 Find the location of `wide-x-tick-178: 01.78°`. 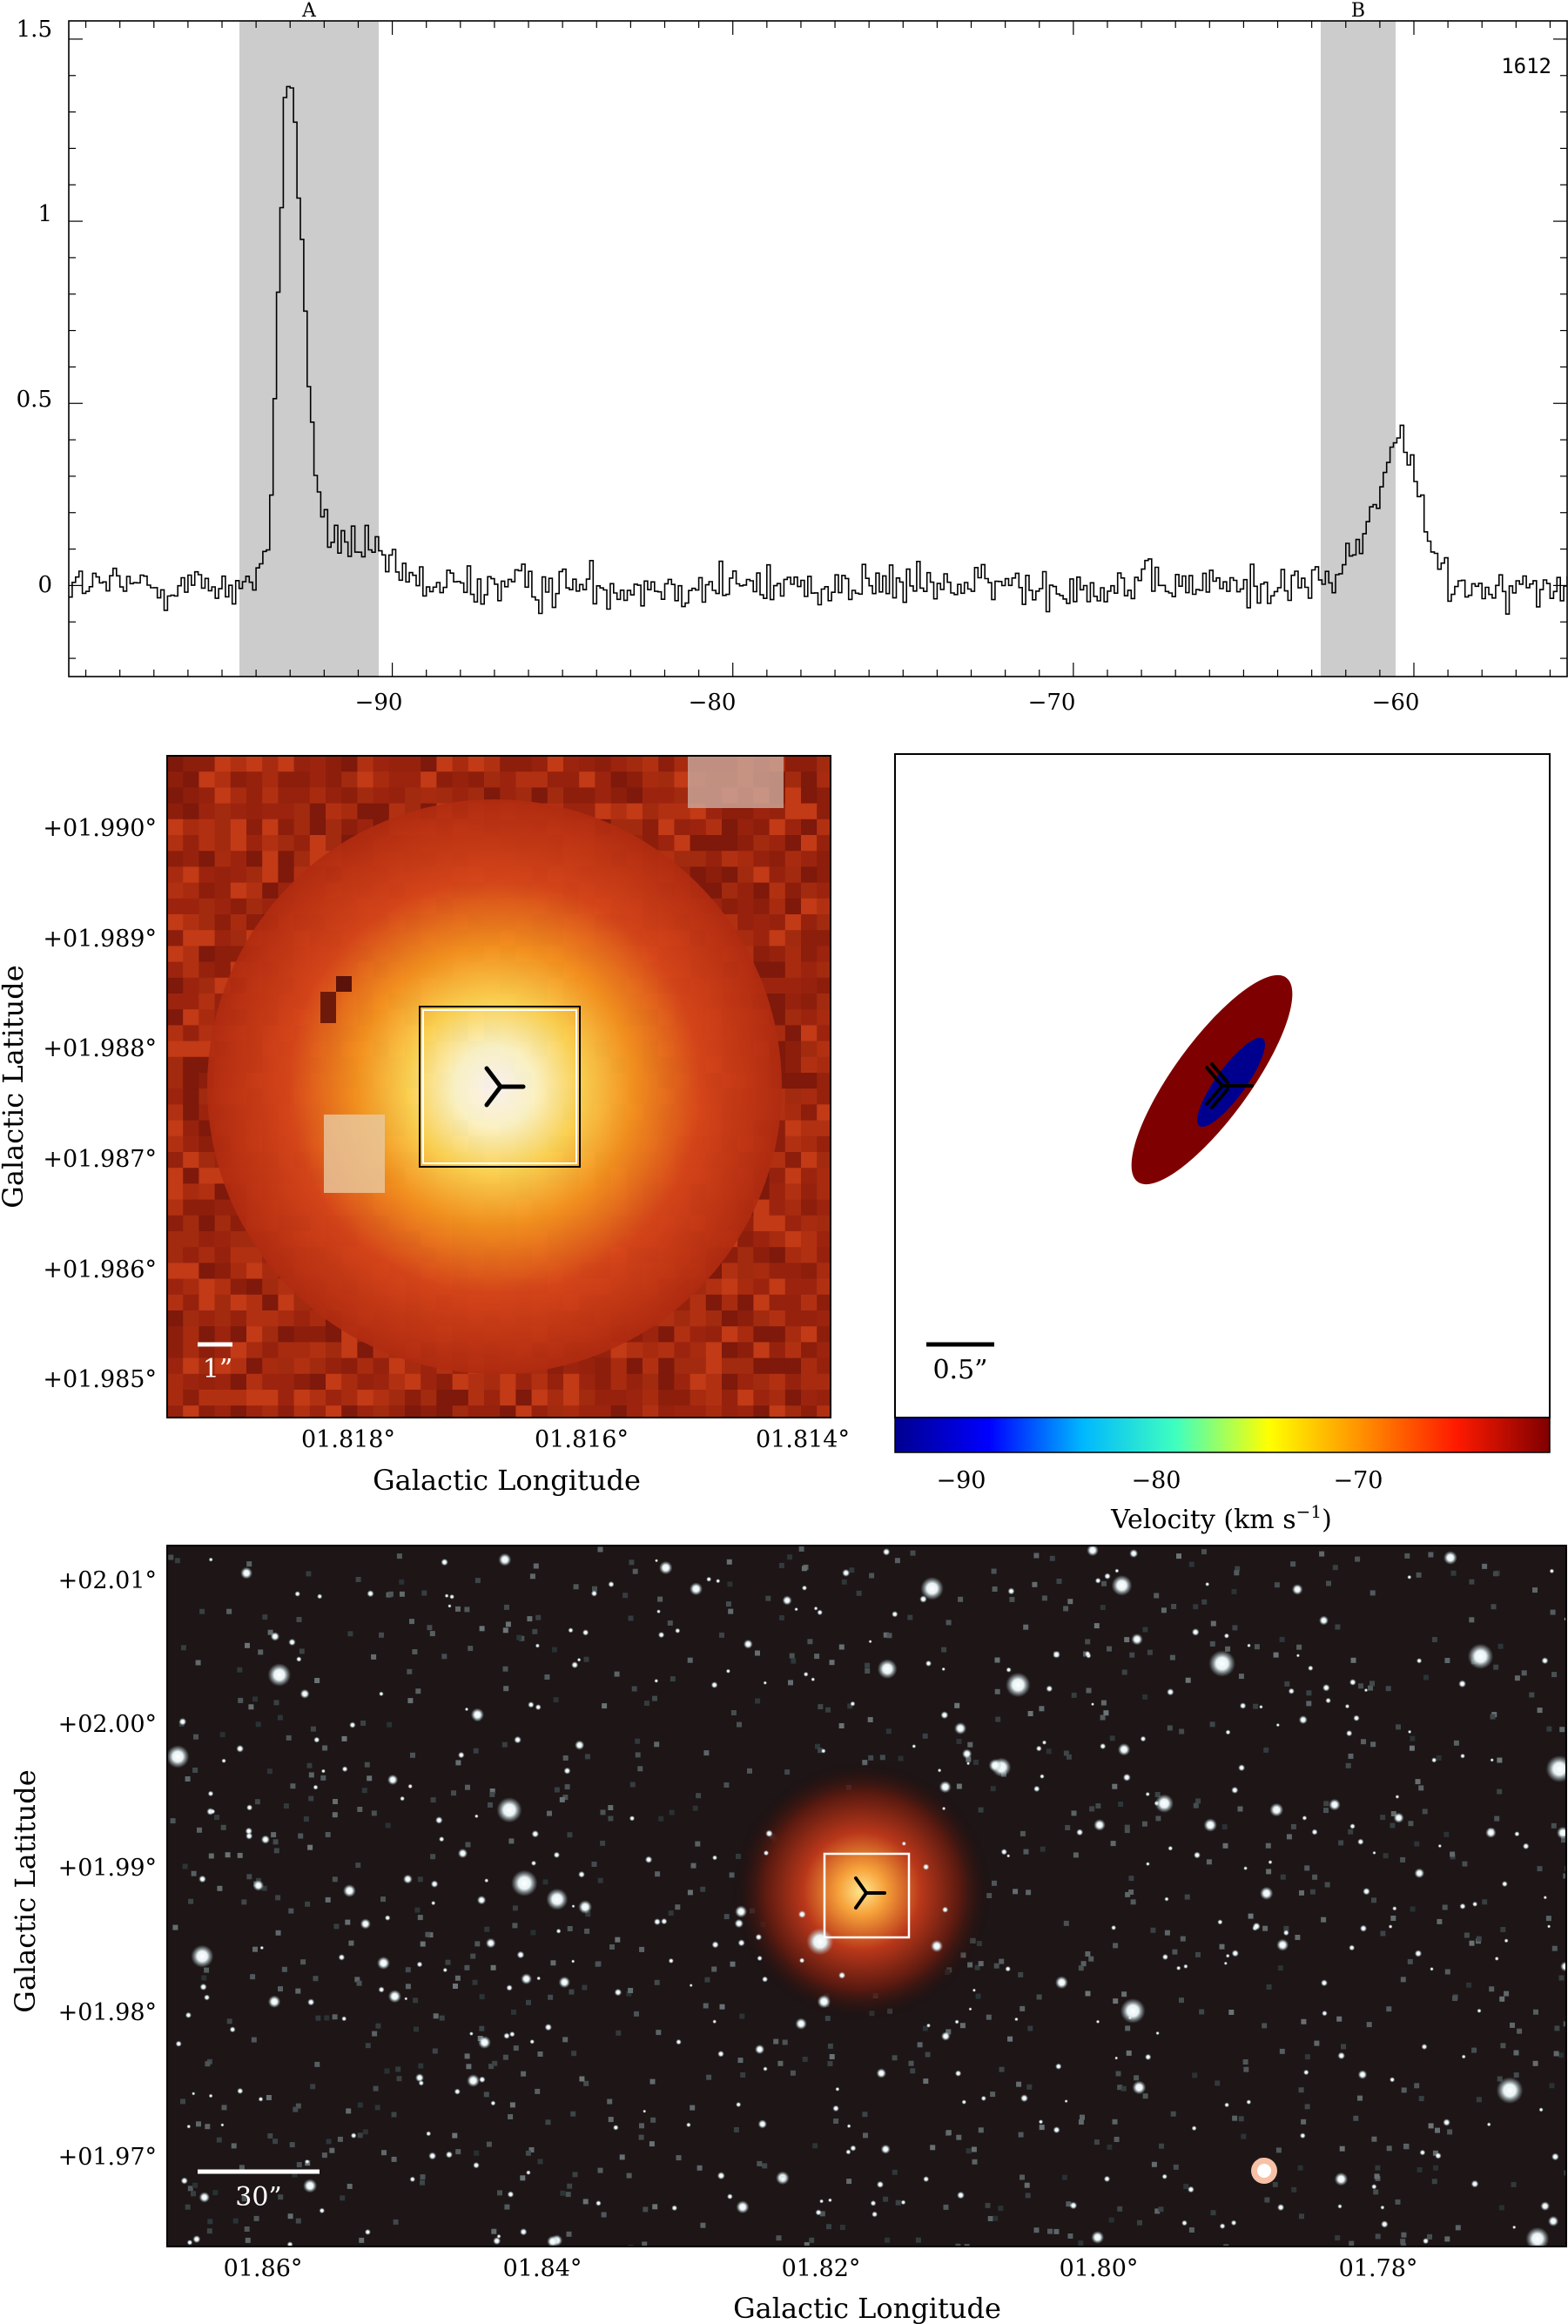

wide-x-tick-178: 01.78° is located at coordinates (1378, 2268).